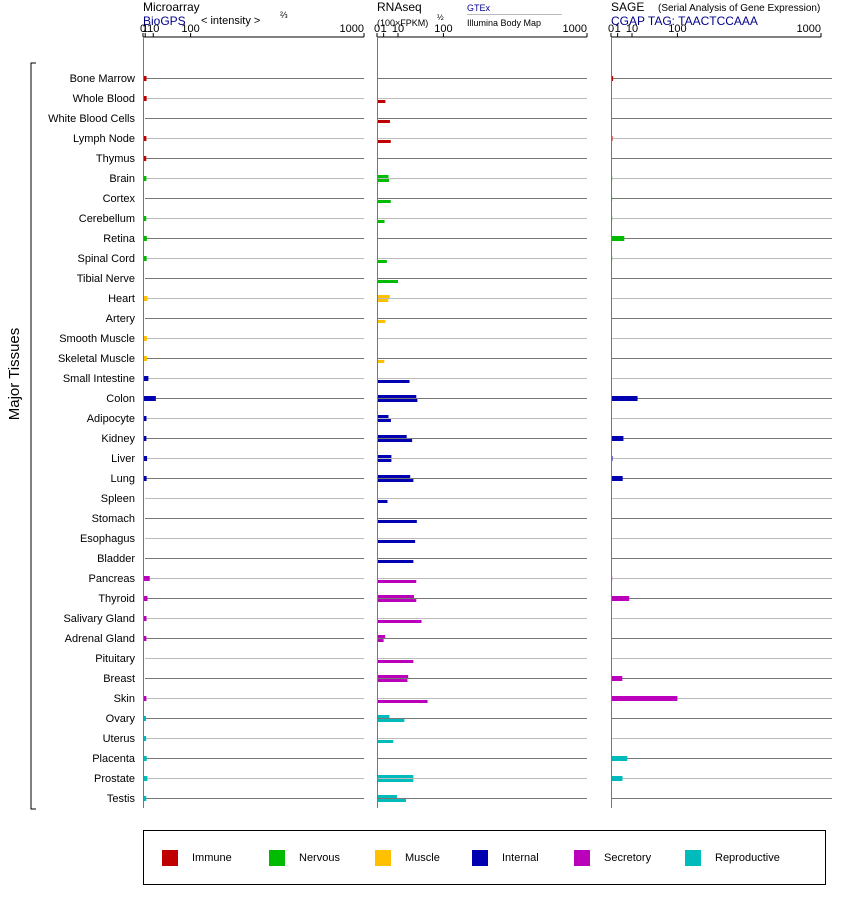  What do you see at coordinates (739, 8) in the screenshot?
I see `sage-subtitle: (Serial Analysis of Gene Expression)` at bounding box center [739, 8].